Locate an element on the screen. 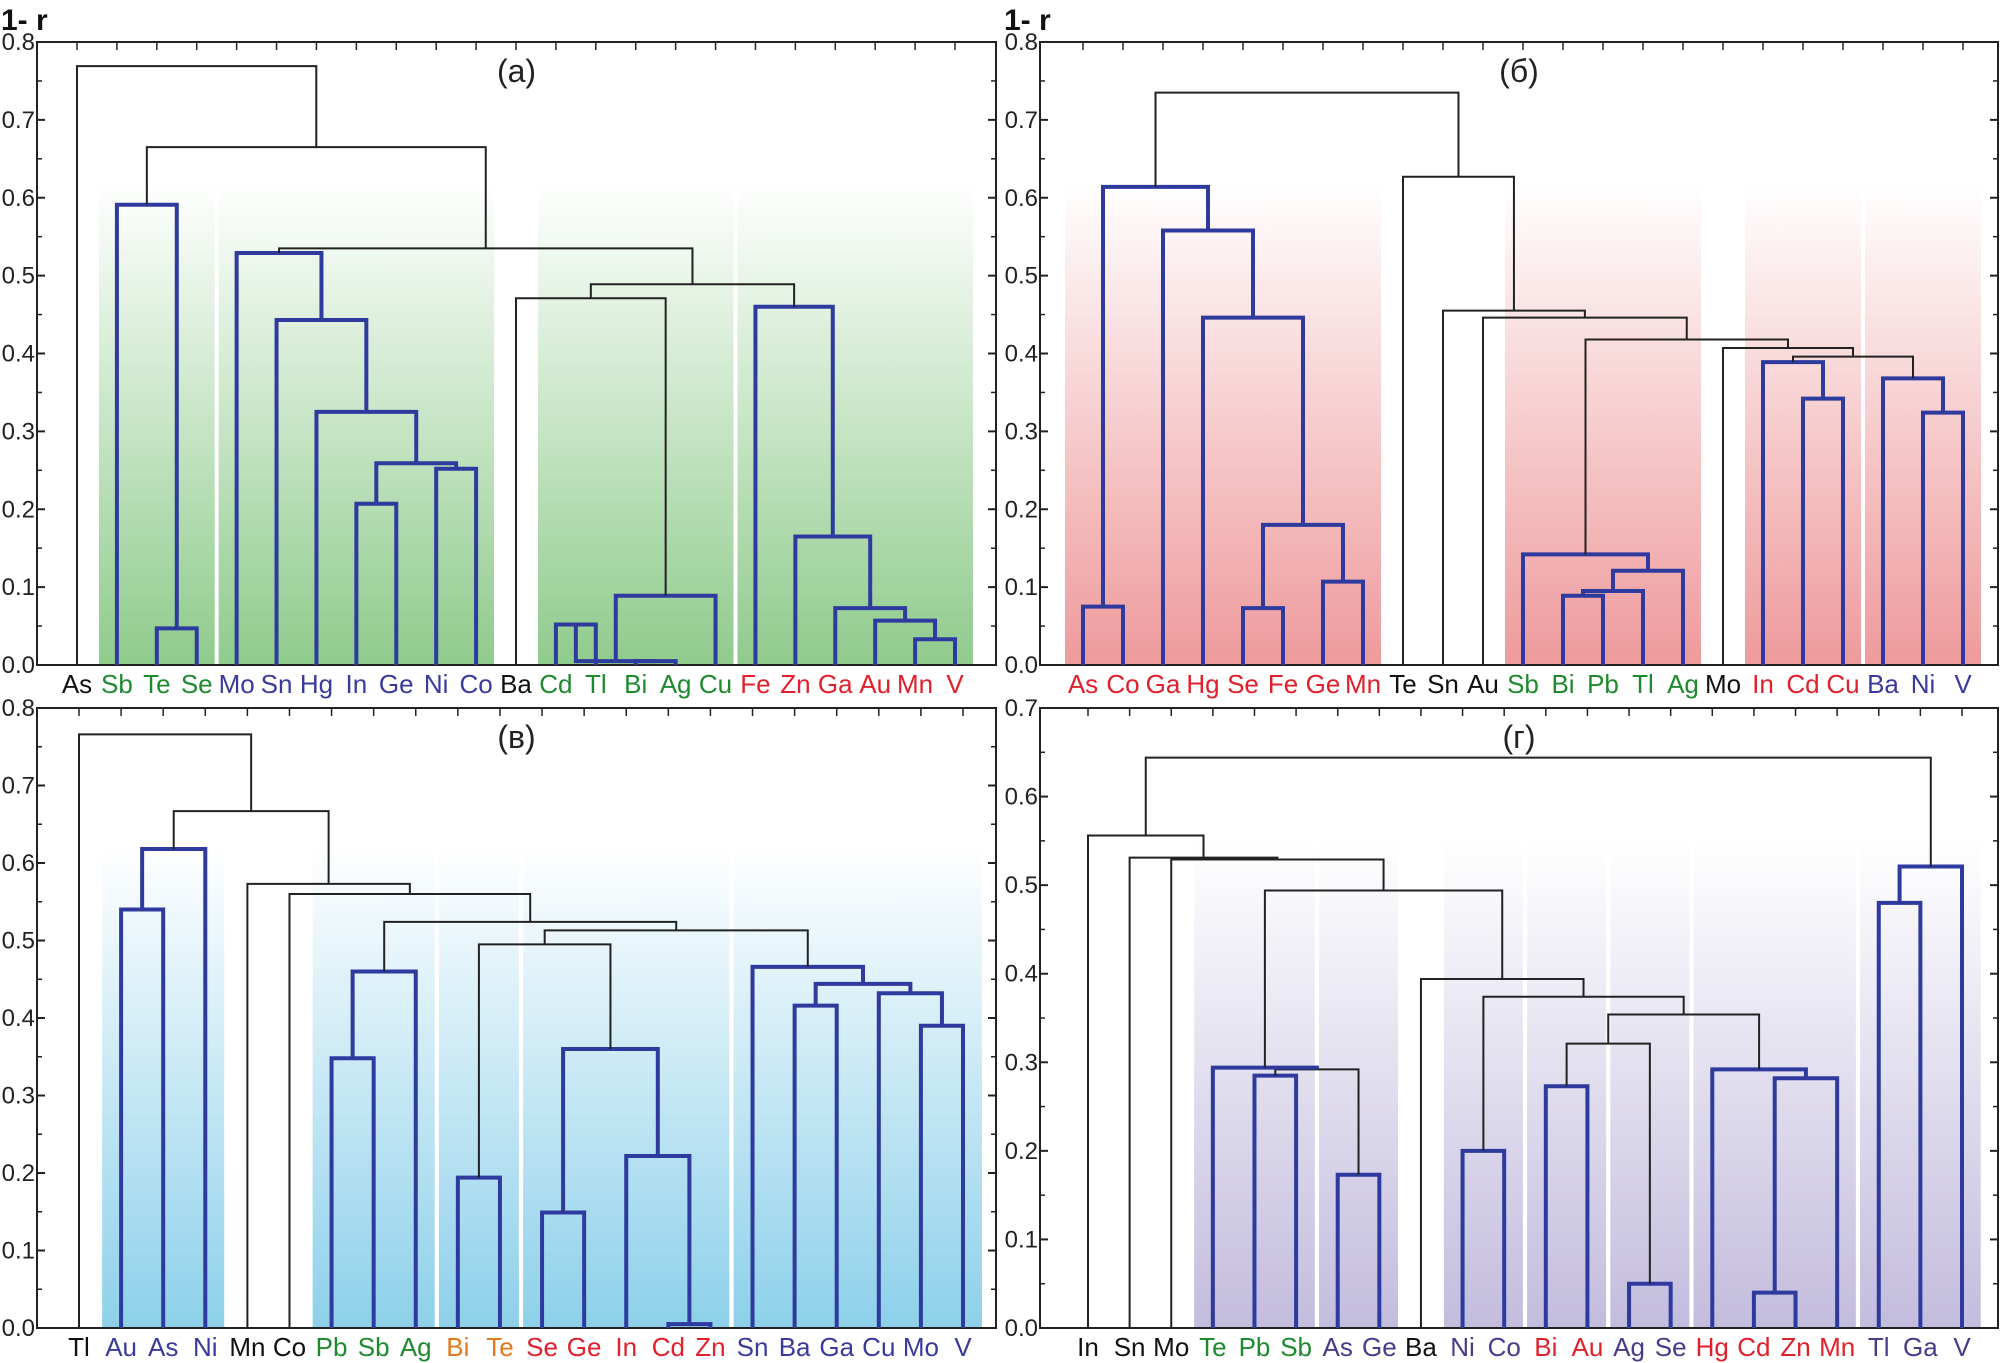 This screenshot has height=1363, width=2008. y-tick-label: 0.8 is located at coordinates (18, 42).